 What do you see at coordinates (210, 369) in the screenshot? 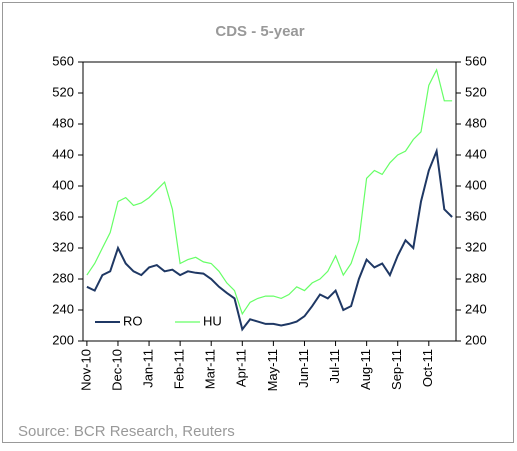
I see `x-tick-label: Mar-11` at bounding box center [210, 369].